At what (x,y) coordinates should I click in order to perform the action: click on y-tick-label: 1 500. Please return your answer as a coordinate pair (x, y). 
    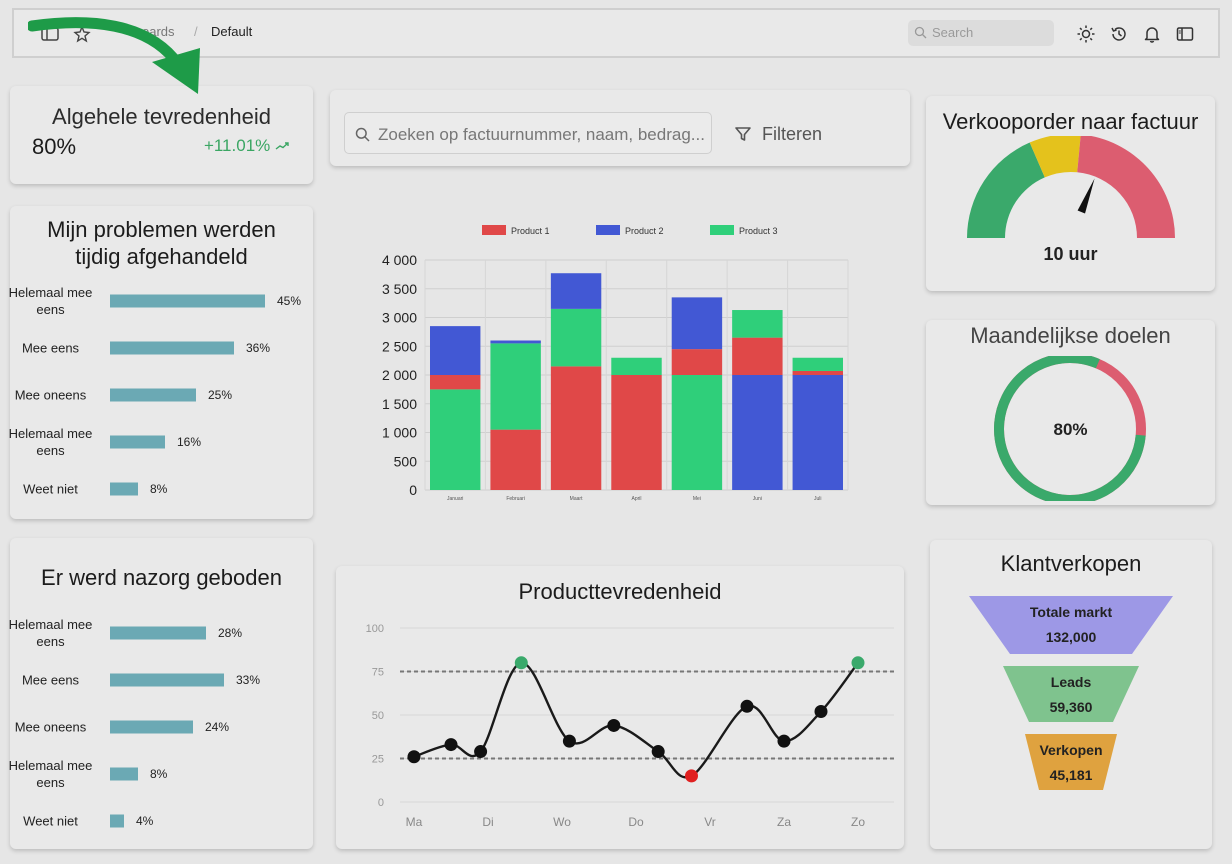
    Looking at the image, I should click on (399, 404).